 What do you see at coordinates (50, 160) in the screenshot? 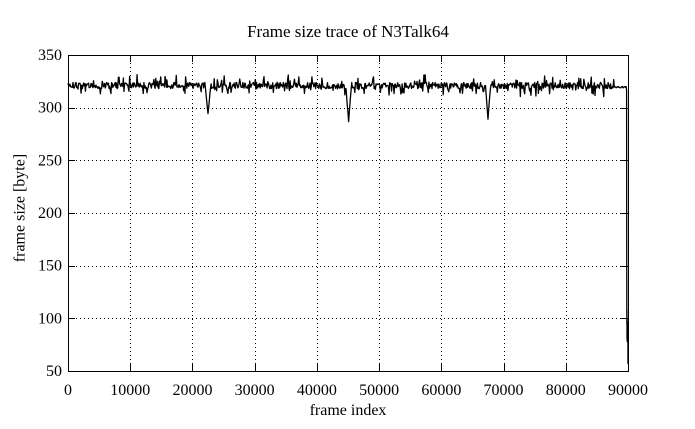
I see `y-tick-label: 250` at bounding box center [50, 160].